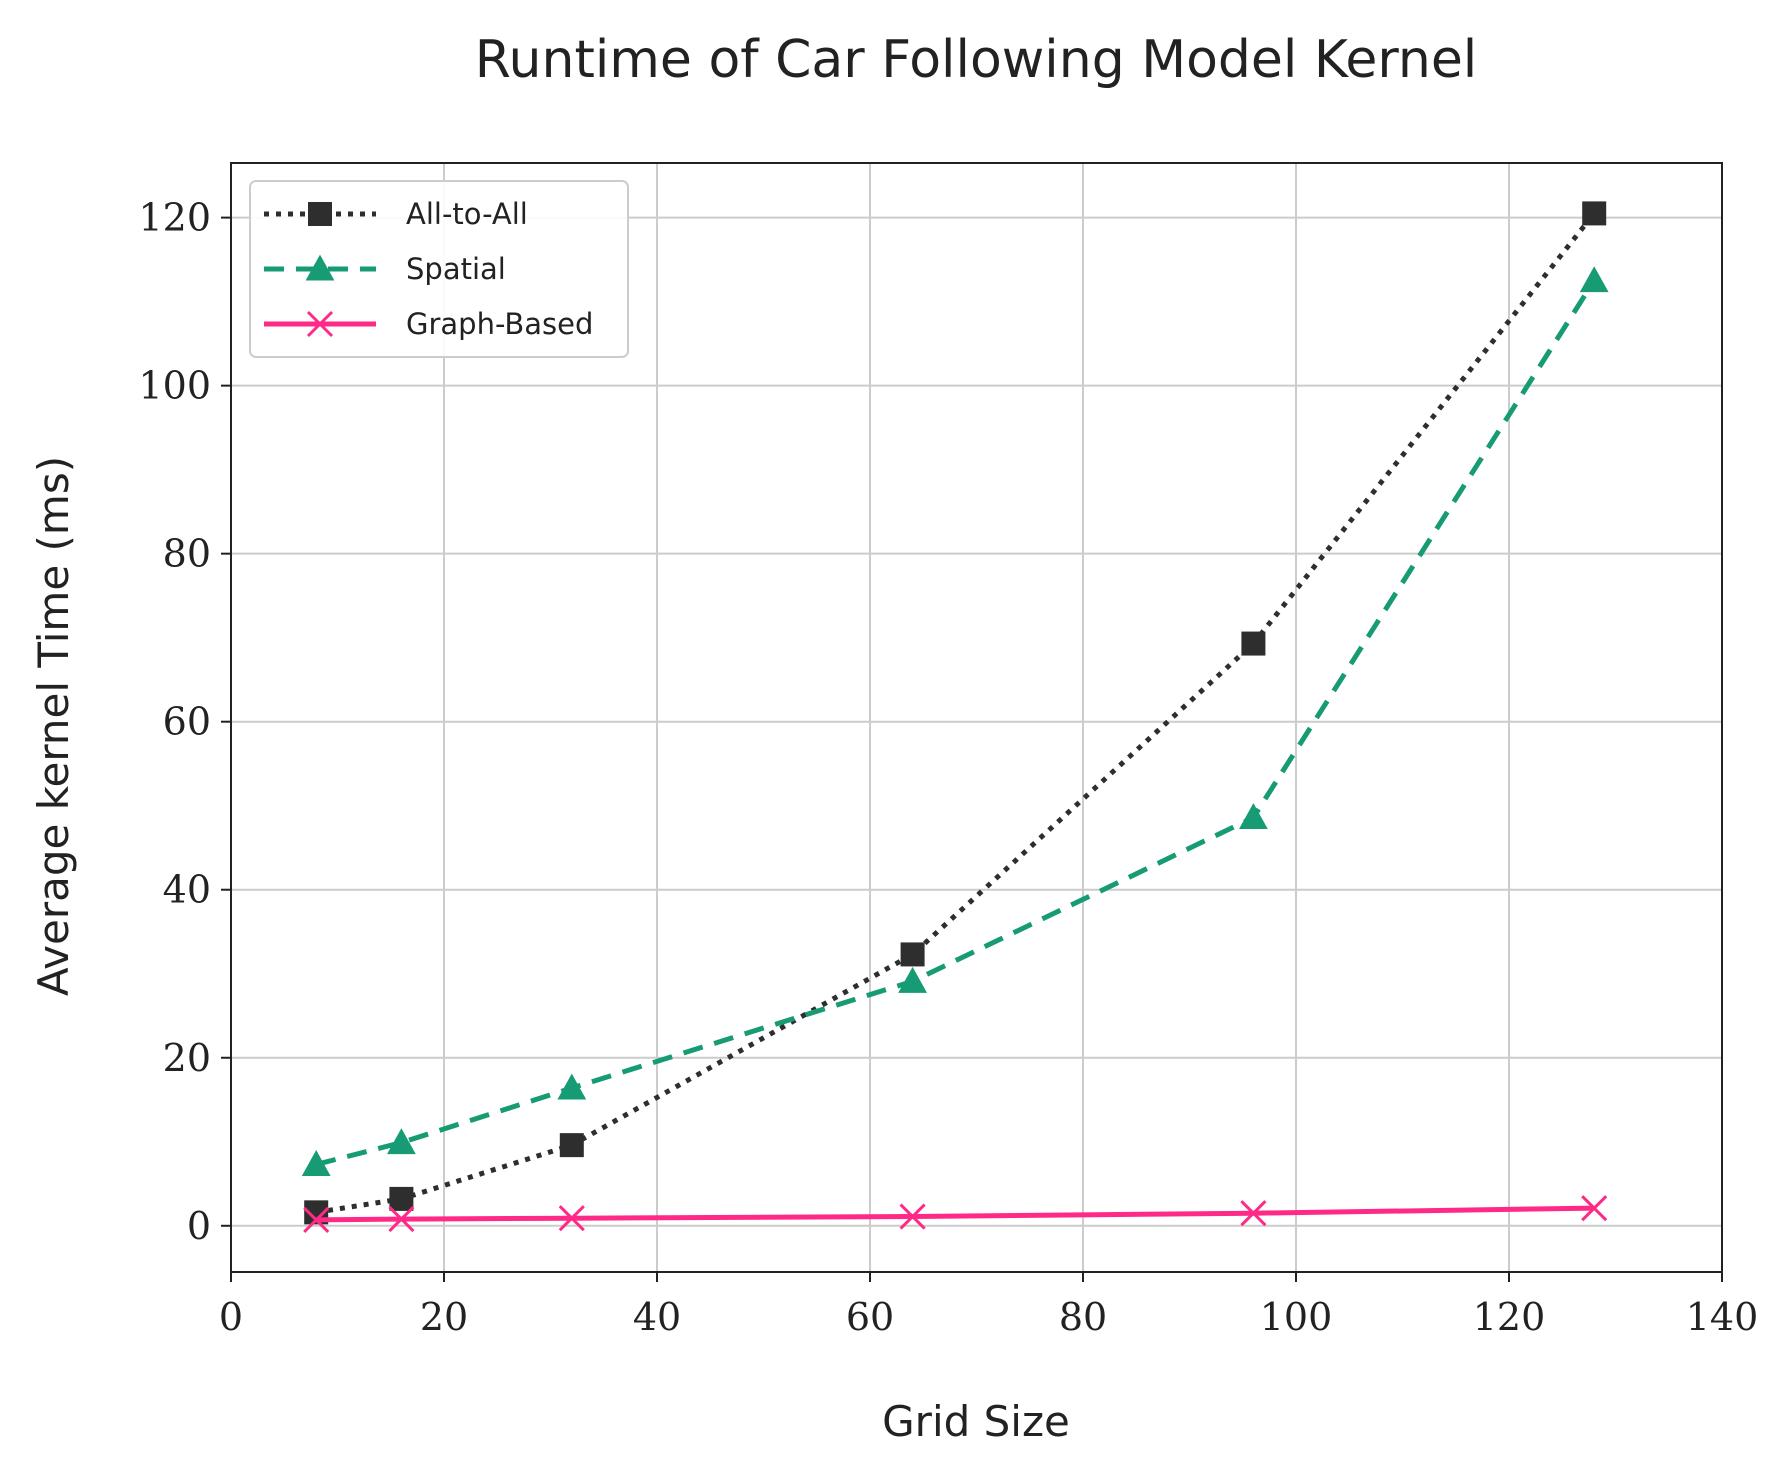 Image resolution: width=1787 pixels, height=1472 pixels. I want to click on legend-label: All-to-All, so click(467, 214).